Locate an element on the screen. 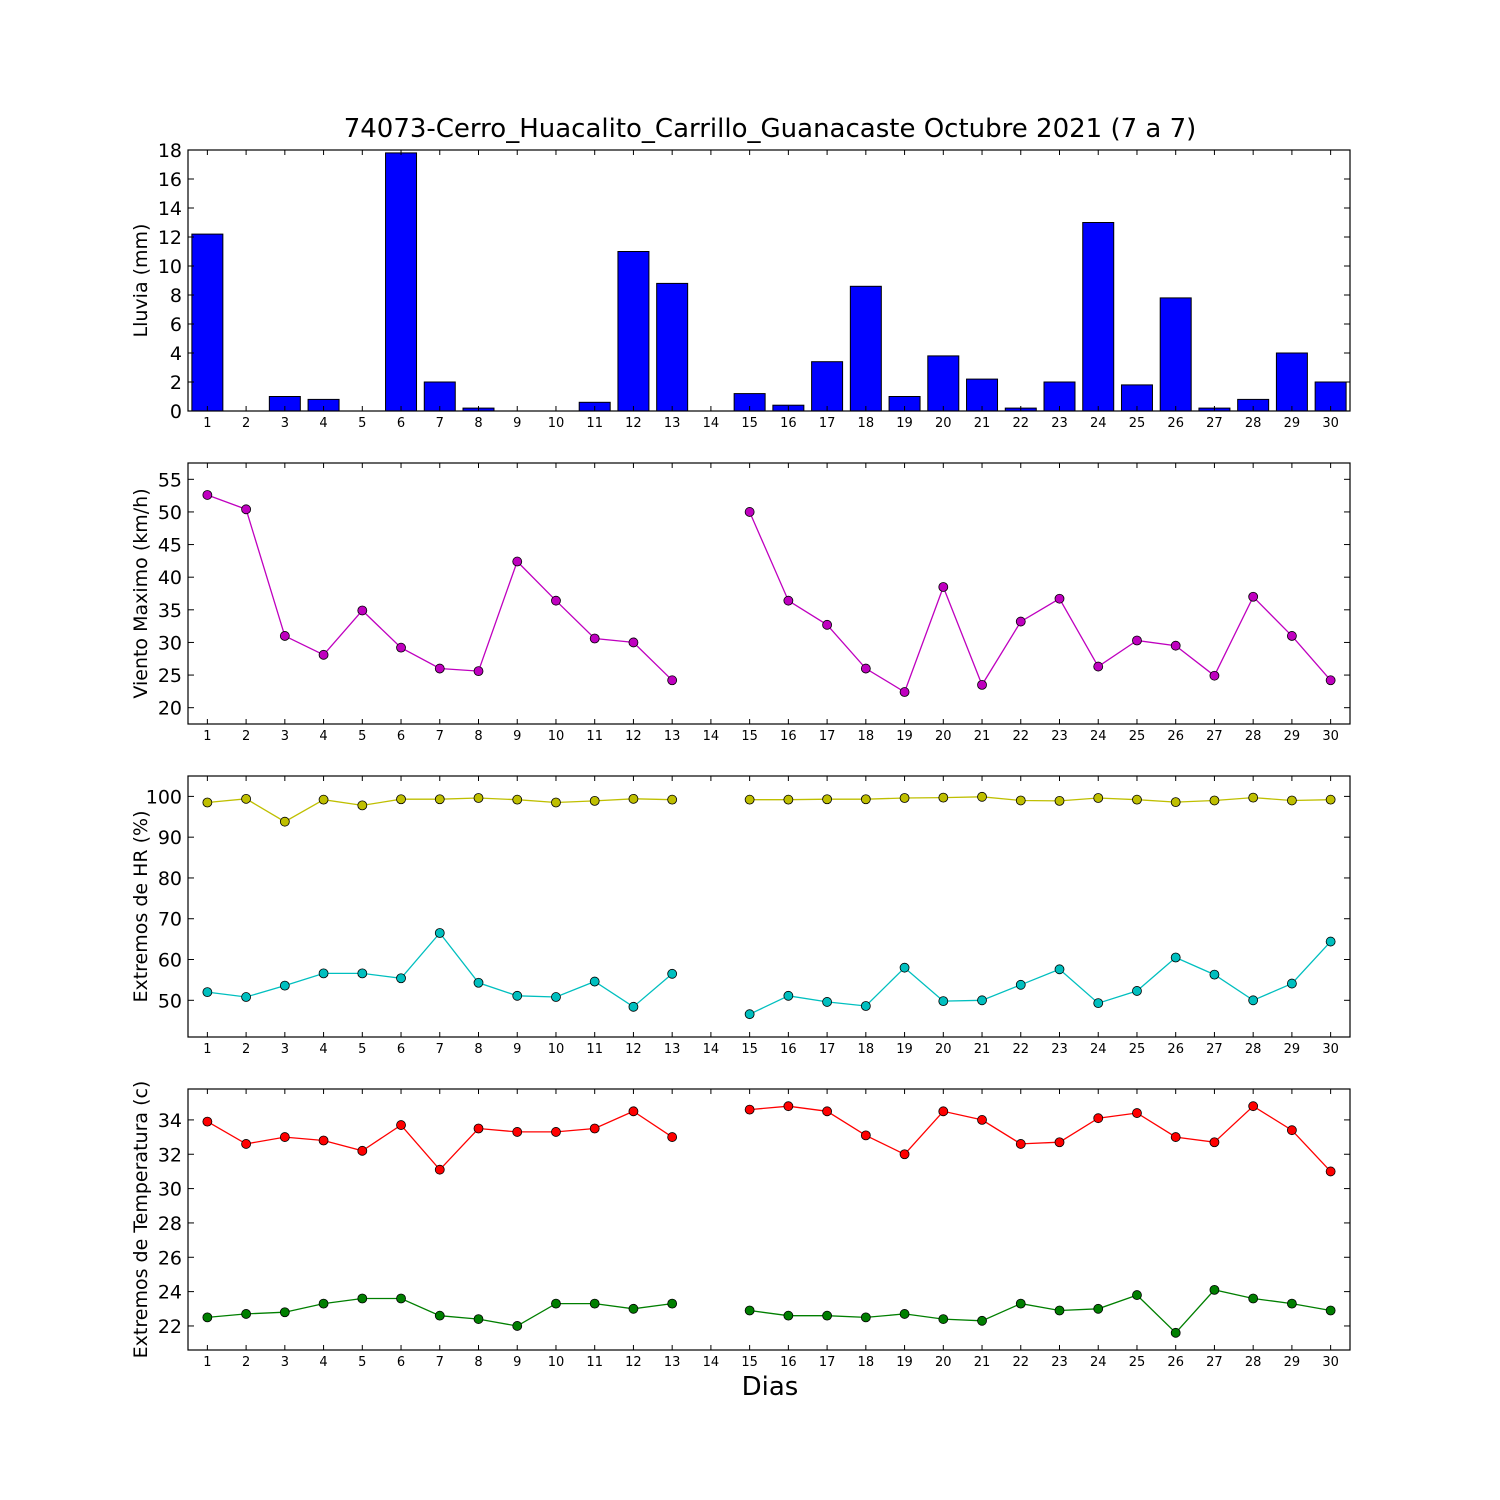 The image size is (1500, 1500). xtick-label-2-14: 14 is located at coordinates (711, 736).